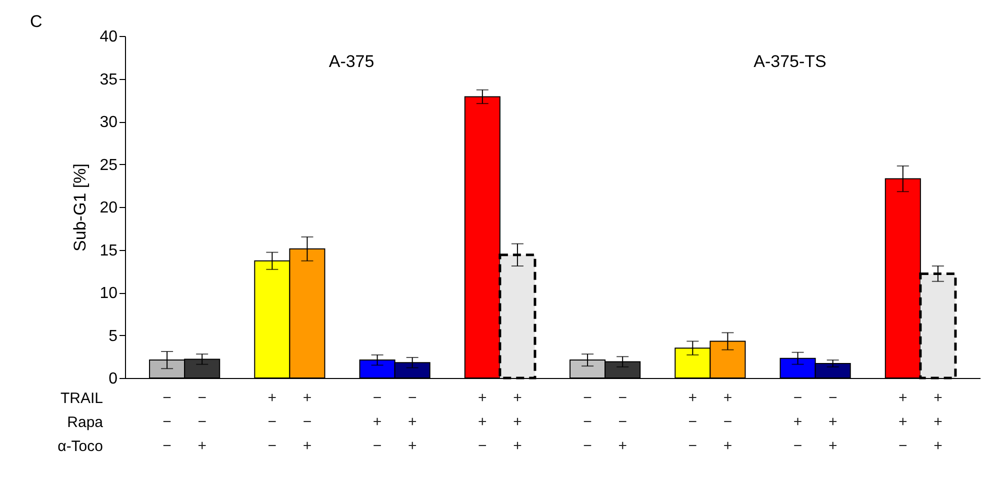 The image size is (981, 481). I want to click on y-tick-label: 40, so click(109, 37).